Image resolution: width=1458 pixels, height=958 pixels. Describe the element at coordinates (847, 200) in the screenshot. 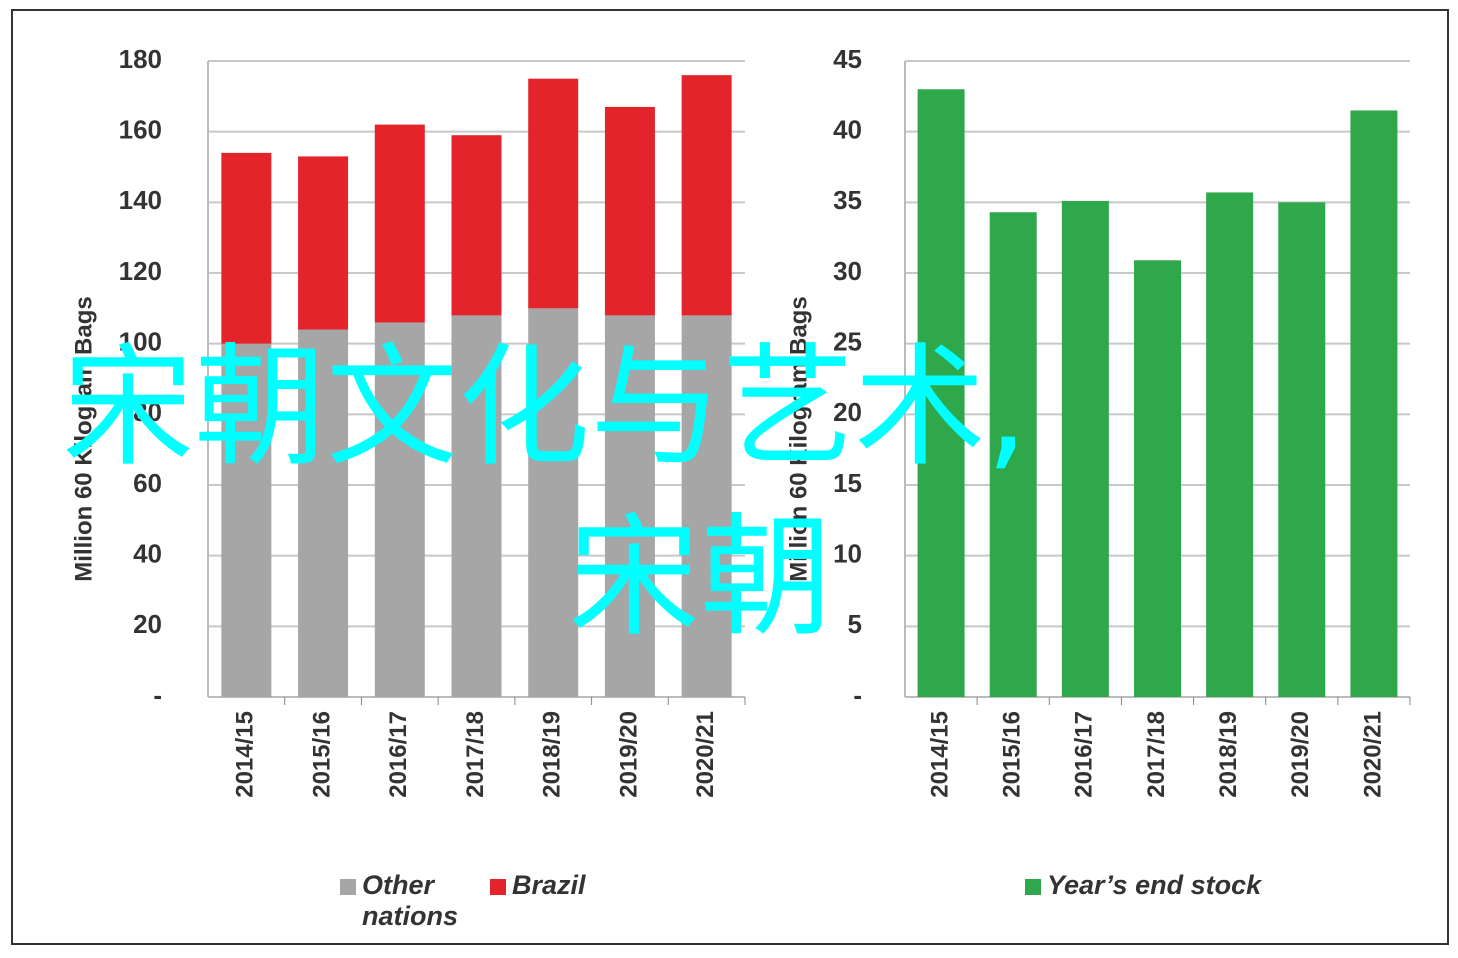

I see `y-tick-label: 35` at that location.